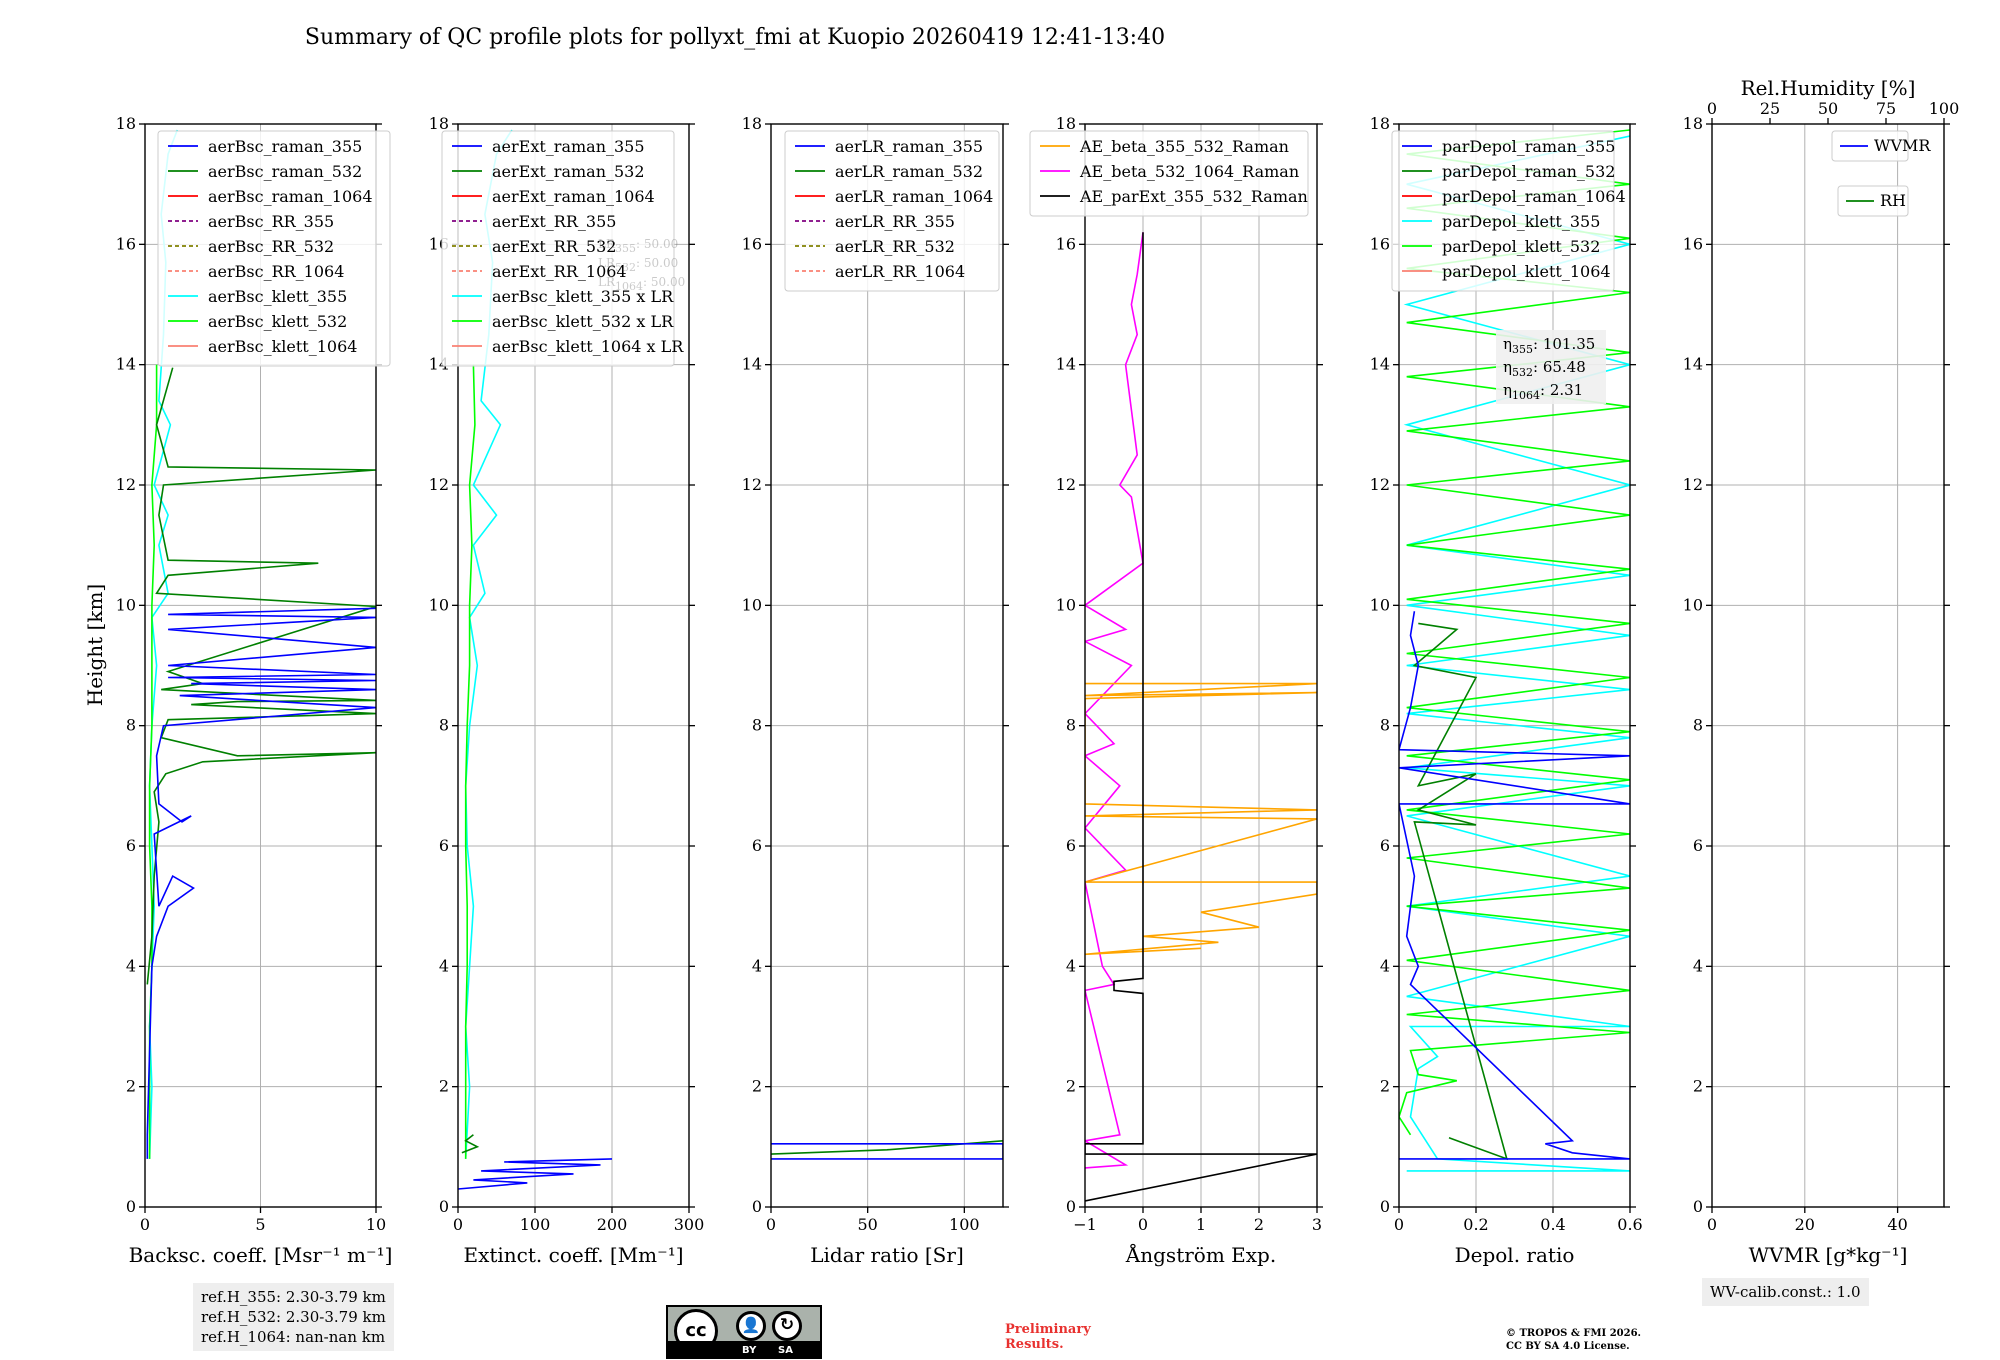 This screenshot has height=1360, width=2000. I want to click on ref-height-1064: ref.H_1064: nan-nan km, so click(293, 1337).